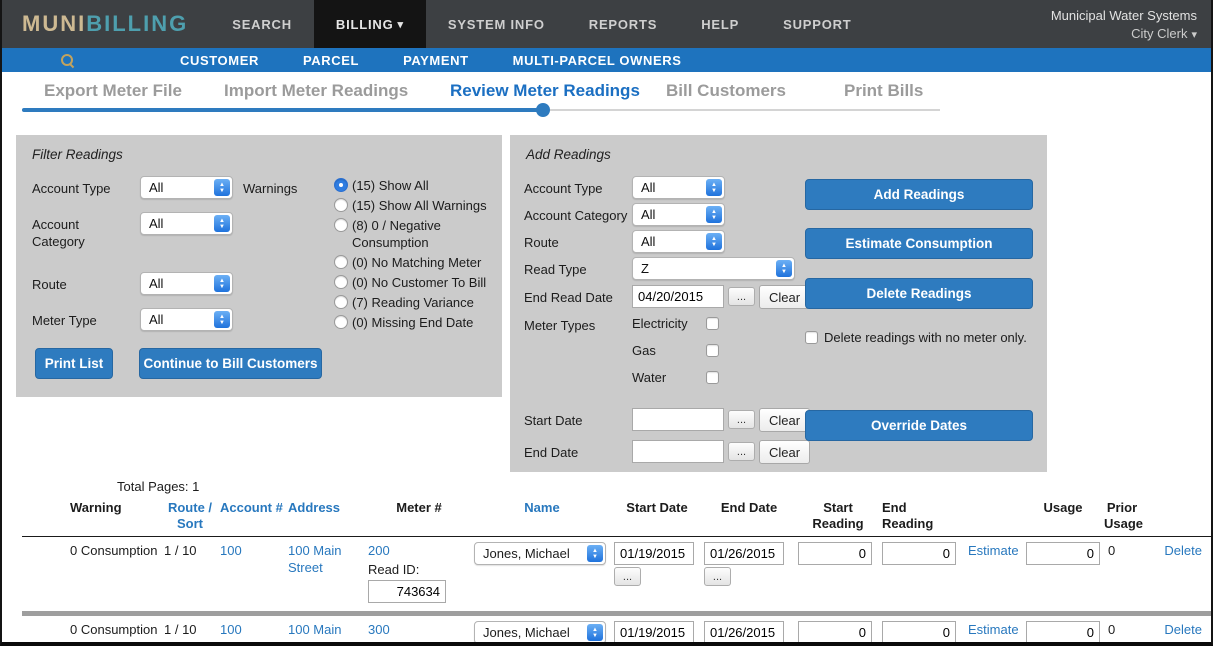 The width and height of the screenshot is (1213, 646). Describe the element at coordinates (186, 187) in the screenshot. I see `filter-account-type-select: All ▲ ▼` at that location.